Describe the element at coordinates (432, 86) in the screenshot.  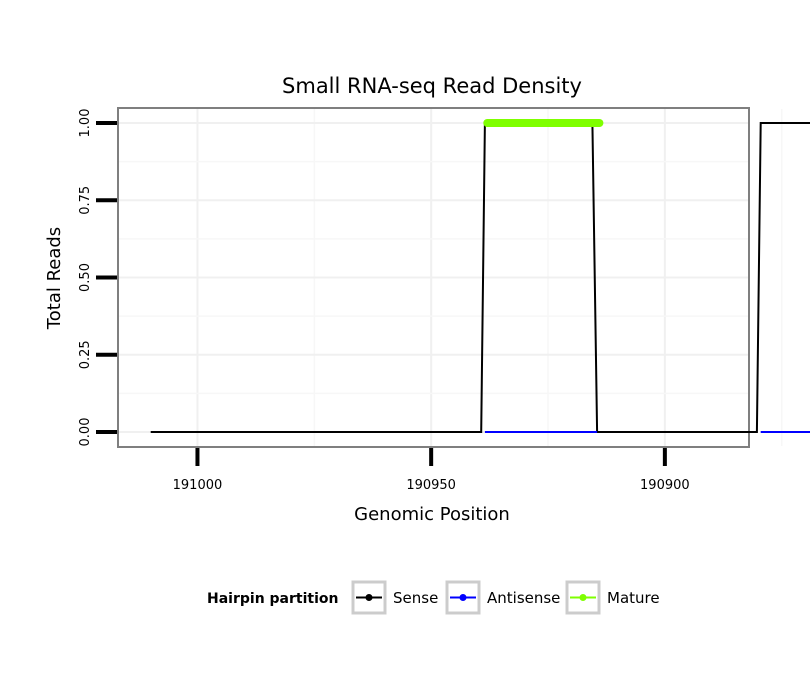
I see `chart-title: Small RNA-seq Read Density` at that location.